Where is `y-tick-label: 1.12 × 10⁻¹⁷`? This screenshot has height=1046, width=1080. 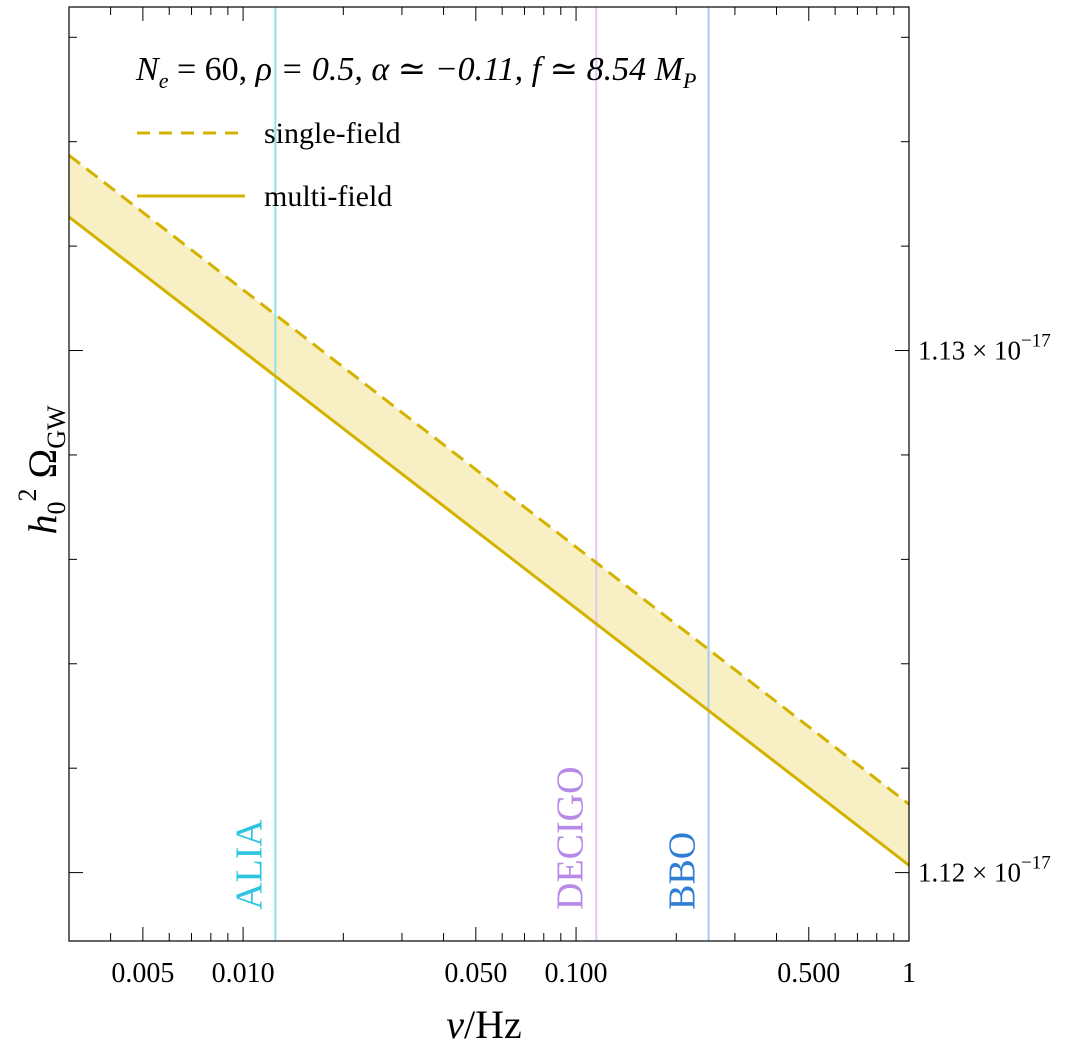 y-tick-label: 1.12 × 10⁻¹⁷ is located at coordinates (984, 870).